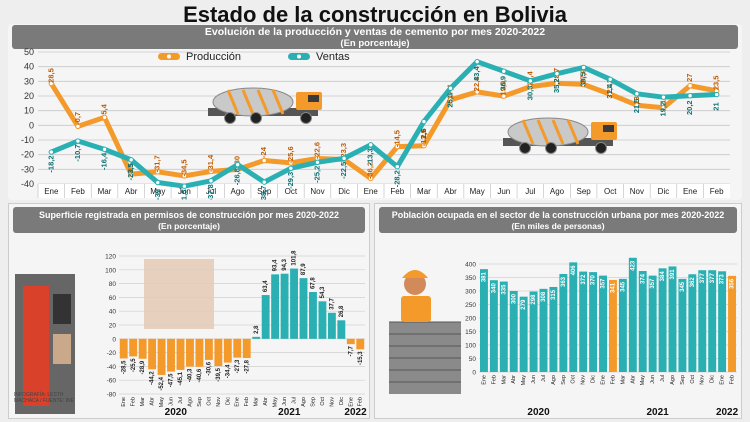  Describe the element at coordinates (689, 107) in the screenshot. I see `data-label: 20,2` at that location.